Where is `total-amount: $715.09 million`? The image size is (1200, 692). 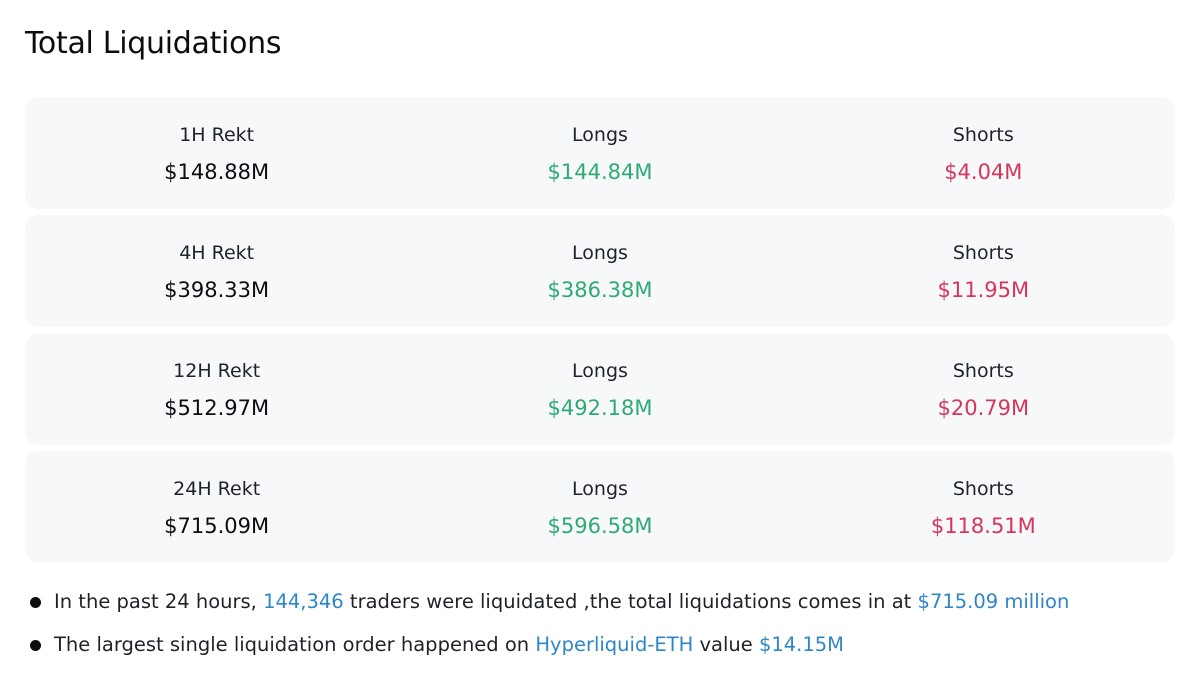 total-amount: $715.09 million is located at coordinates (993, 601).